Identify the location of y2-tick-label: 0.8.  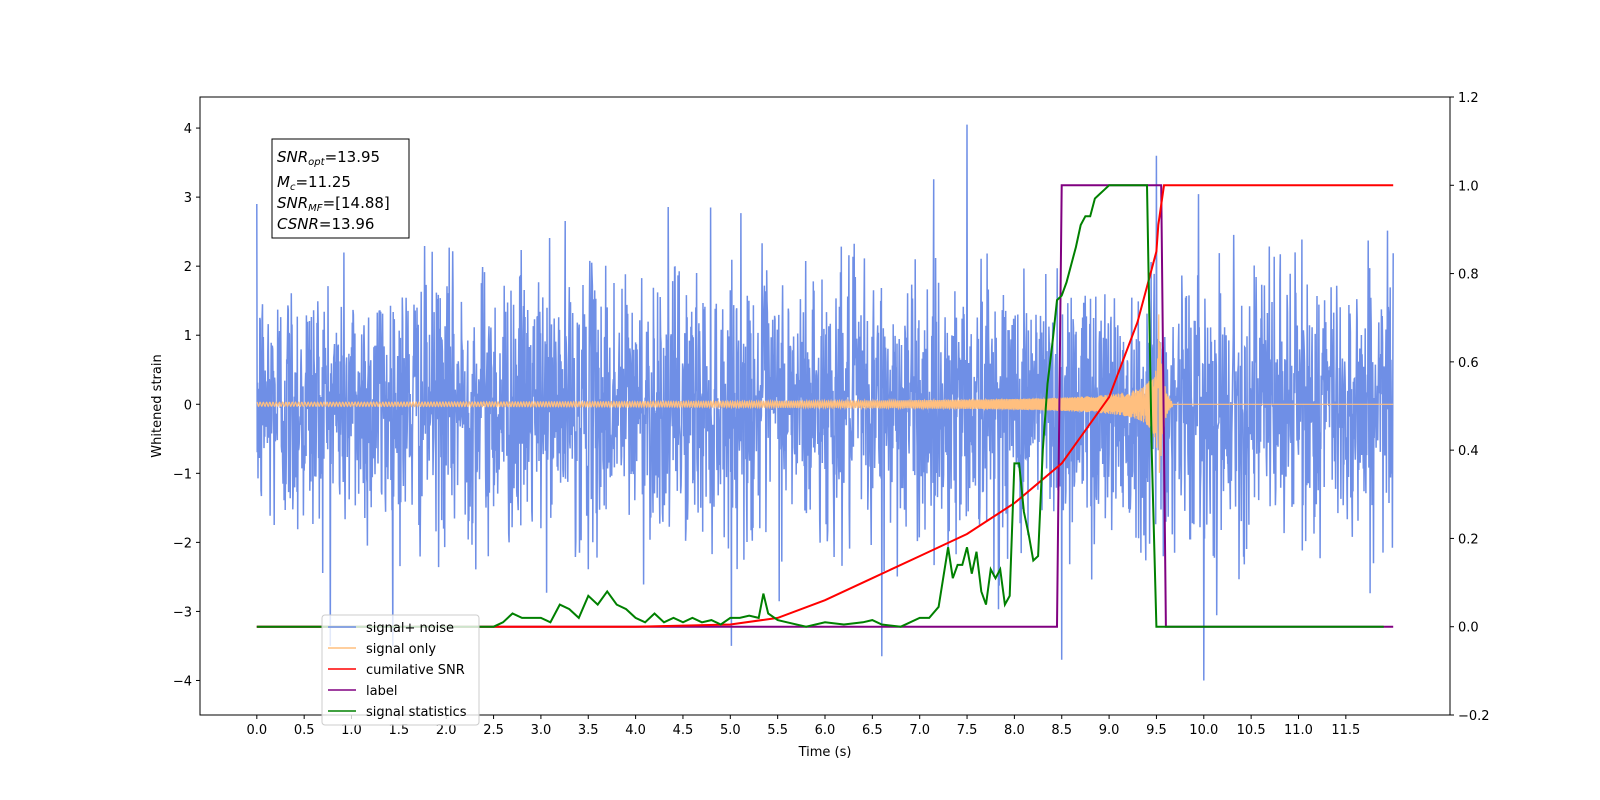
(1468, 275).